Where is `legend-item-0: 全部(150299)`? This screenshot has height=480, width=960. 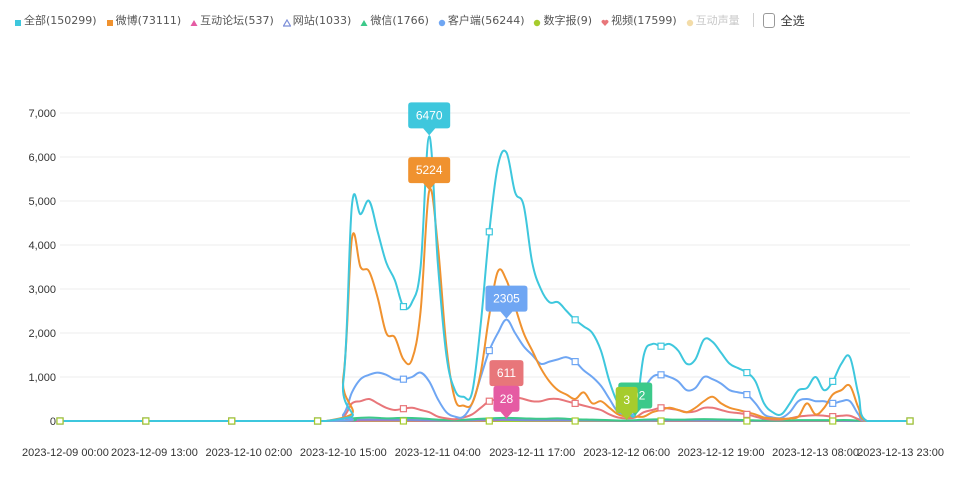 legend-item-0: 全部(150299) is located at coordinates (55, 20).